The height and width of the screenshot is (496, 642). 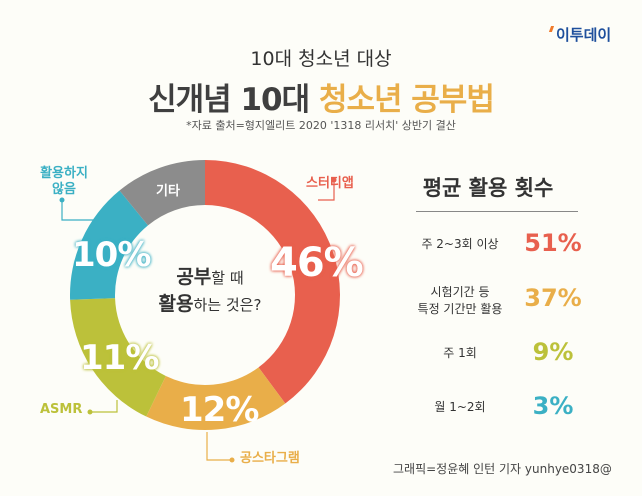 I want to click on data-label-notused: 10%, so click(x=111, y=255).